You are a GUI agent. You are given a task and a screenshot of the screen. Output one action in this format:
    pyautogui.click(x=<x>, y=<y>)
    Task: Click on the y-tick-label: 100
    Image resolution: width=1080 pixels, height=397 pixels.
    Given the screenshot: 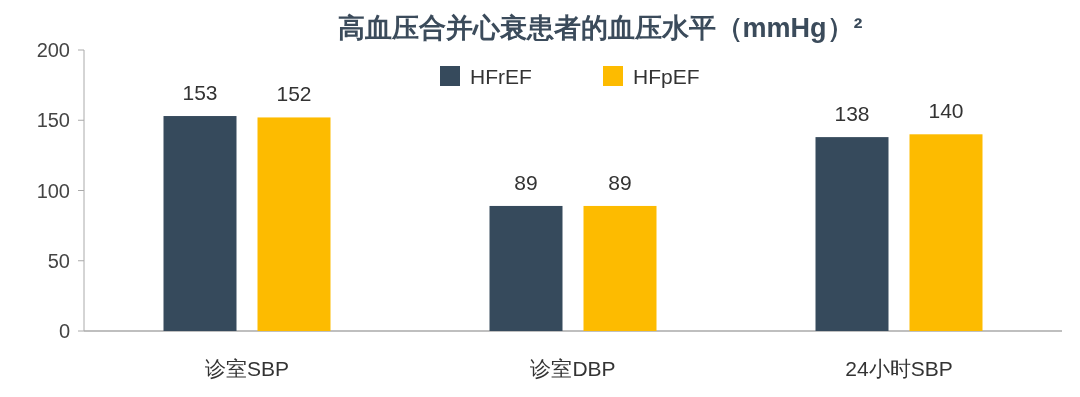 What is the action you would take?
    pyautogui.click(x=53, y=190)
    